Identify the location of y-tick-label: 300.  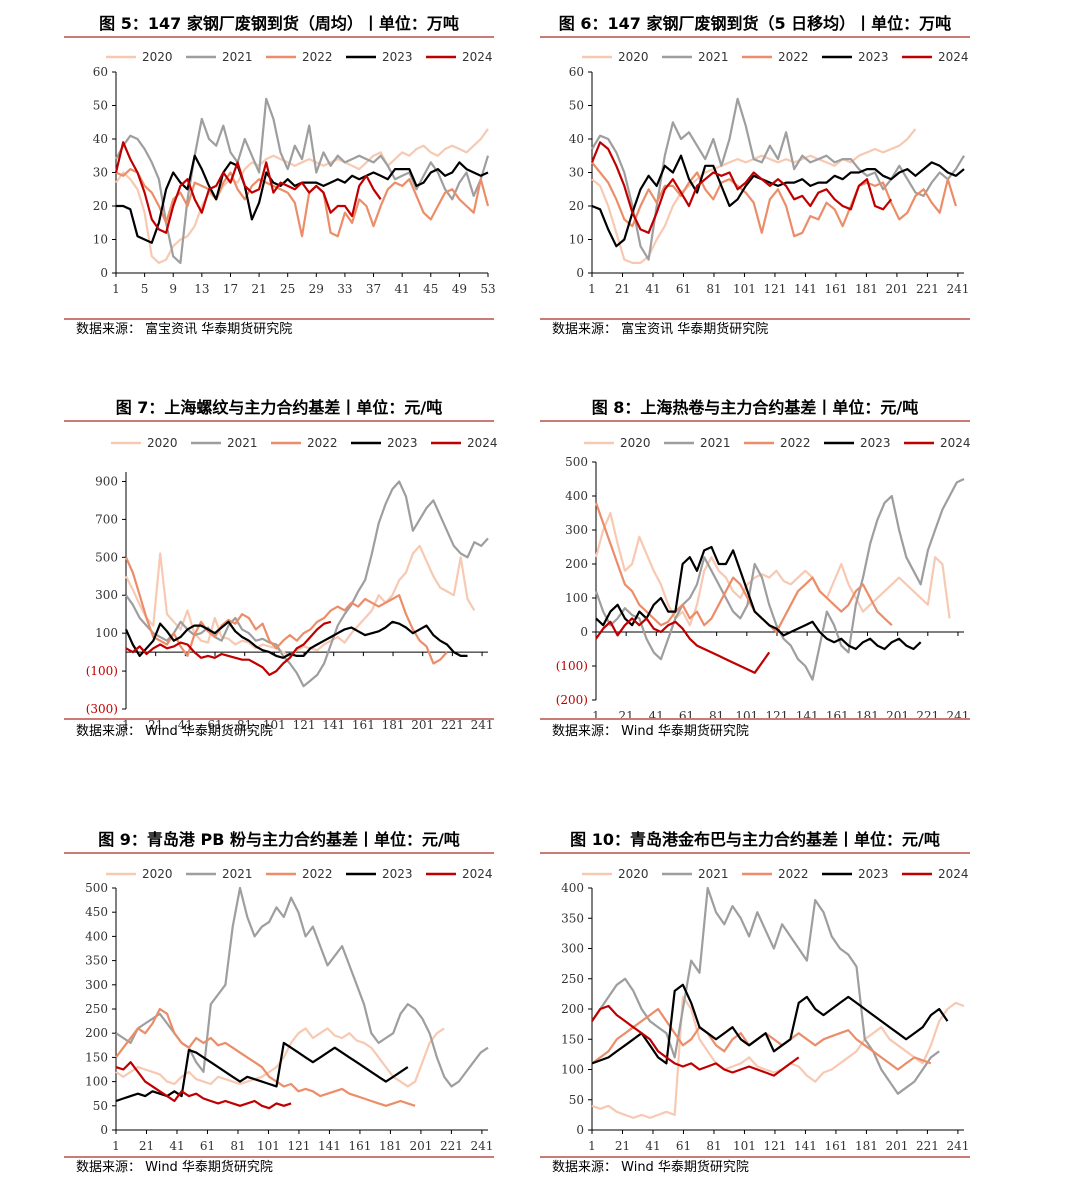
(572, 949).